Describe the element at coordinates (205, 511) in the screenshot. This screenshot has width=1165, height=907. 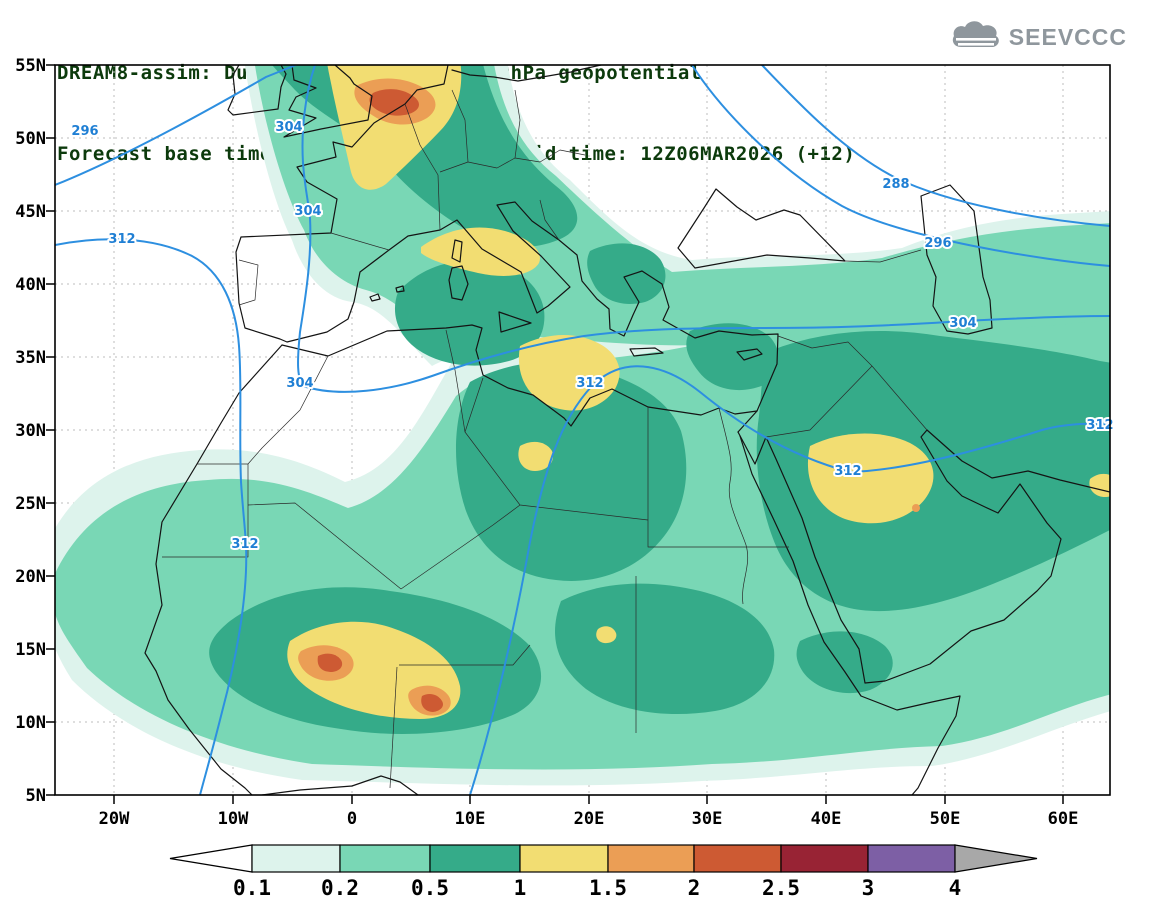
I see `border-w-sahara-south` at that location.